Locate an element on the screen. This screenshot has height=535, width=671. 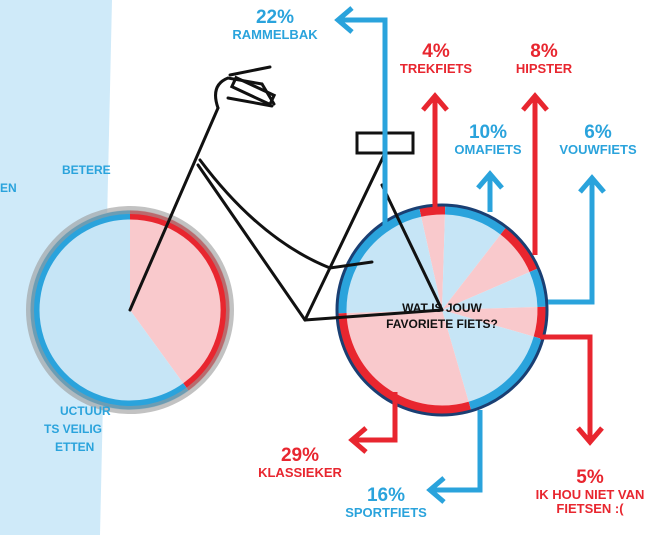
value-label: 4% is located at coordinates (436, 51).